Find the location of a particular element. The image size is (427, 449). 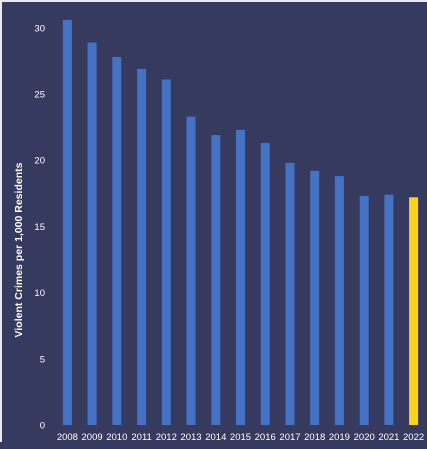

y-axis-ticks: 0 5 10 15 20 25 30 is located at coordinates (39, 227).